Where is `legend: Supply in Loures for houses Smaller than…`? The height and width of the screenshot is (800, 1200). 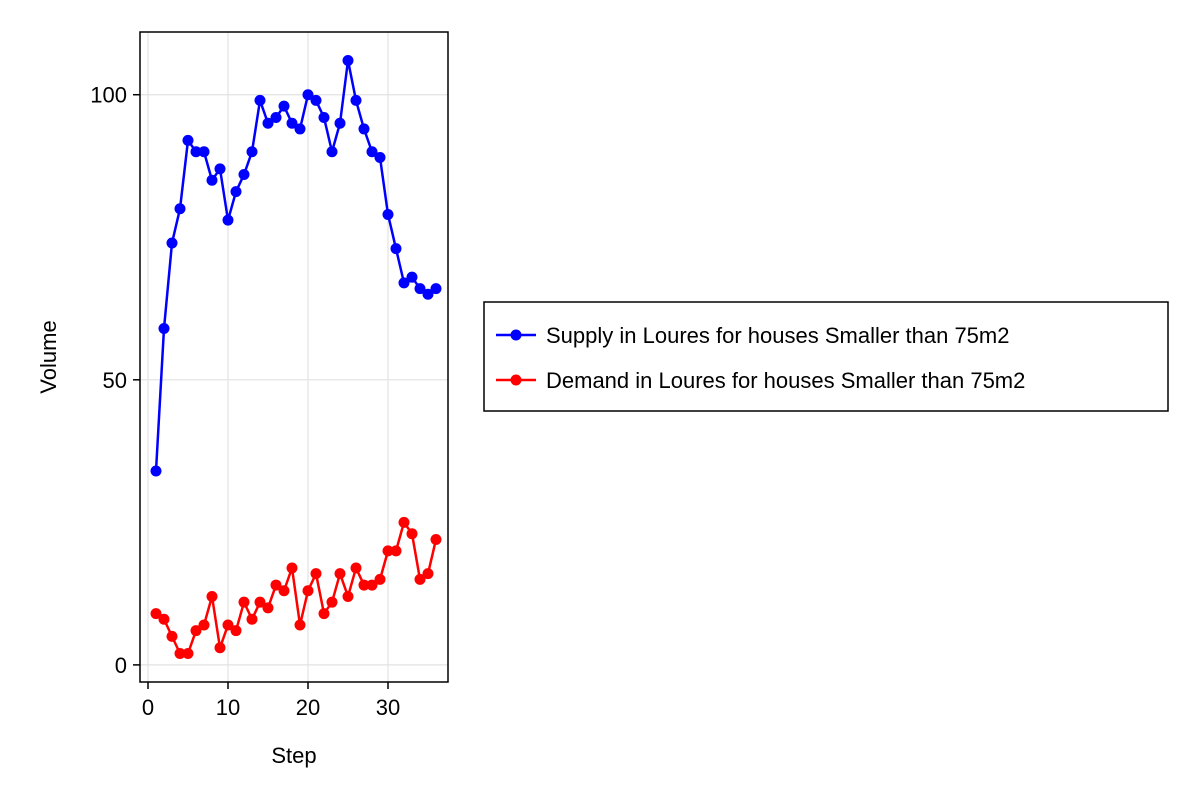 legend: Supply in Loures for houses Smaller than… is located at coordinates (826, 356).